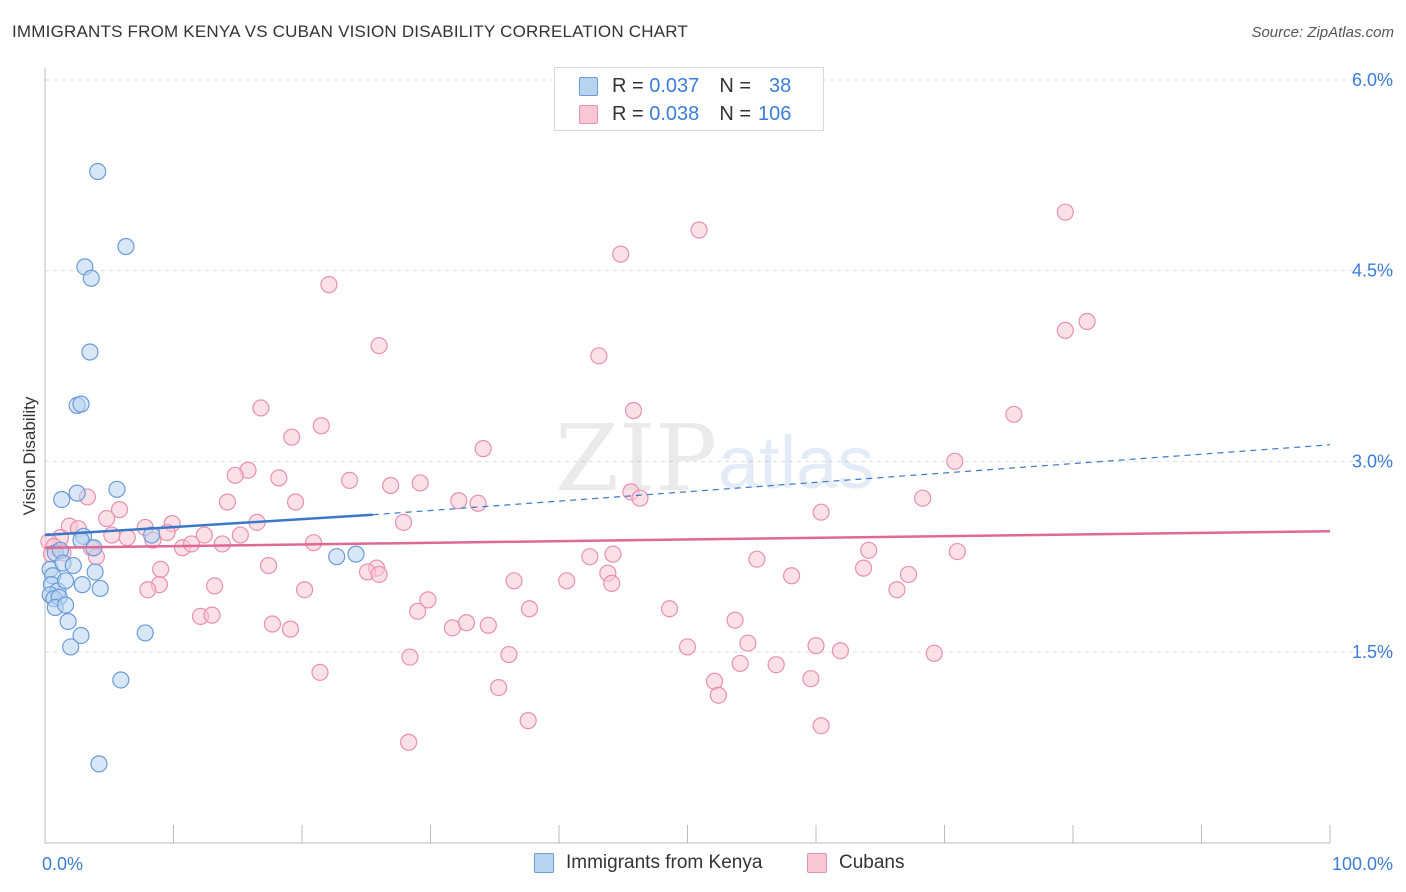 This screenshot has width=1406, height=892. I want to click on kenya-n-label: N =, so click(735, 85).